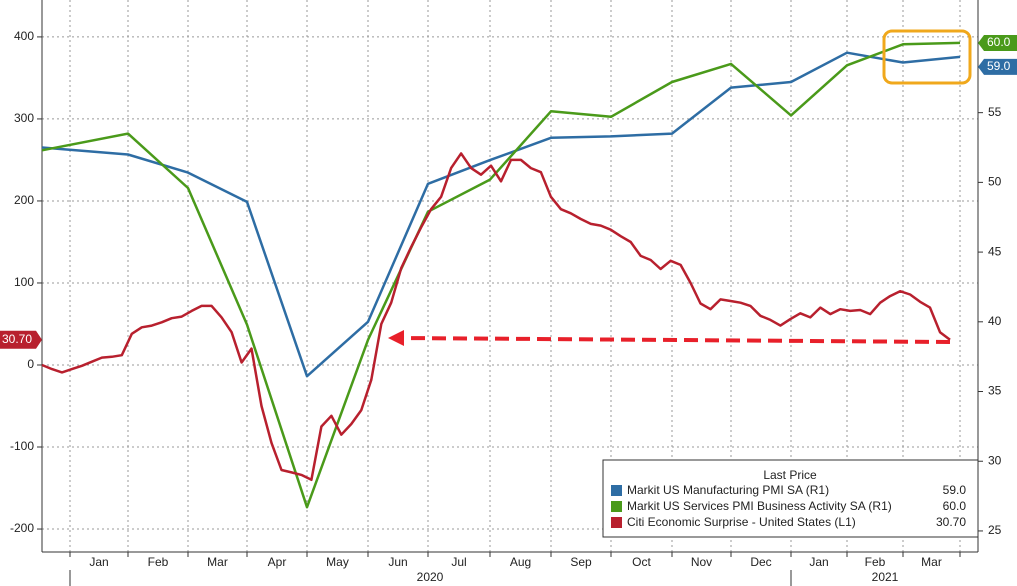 The image size is (1017, 586). What do you see at coordinates (995, 251) in the screenshot?
I see `y2-tick-label: 45` at bounding box center [995, 251].